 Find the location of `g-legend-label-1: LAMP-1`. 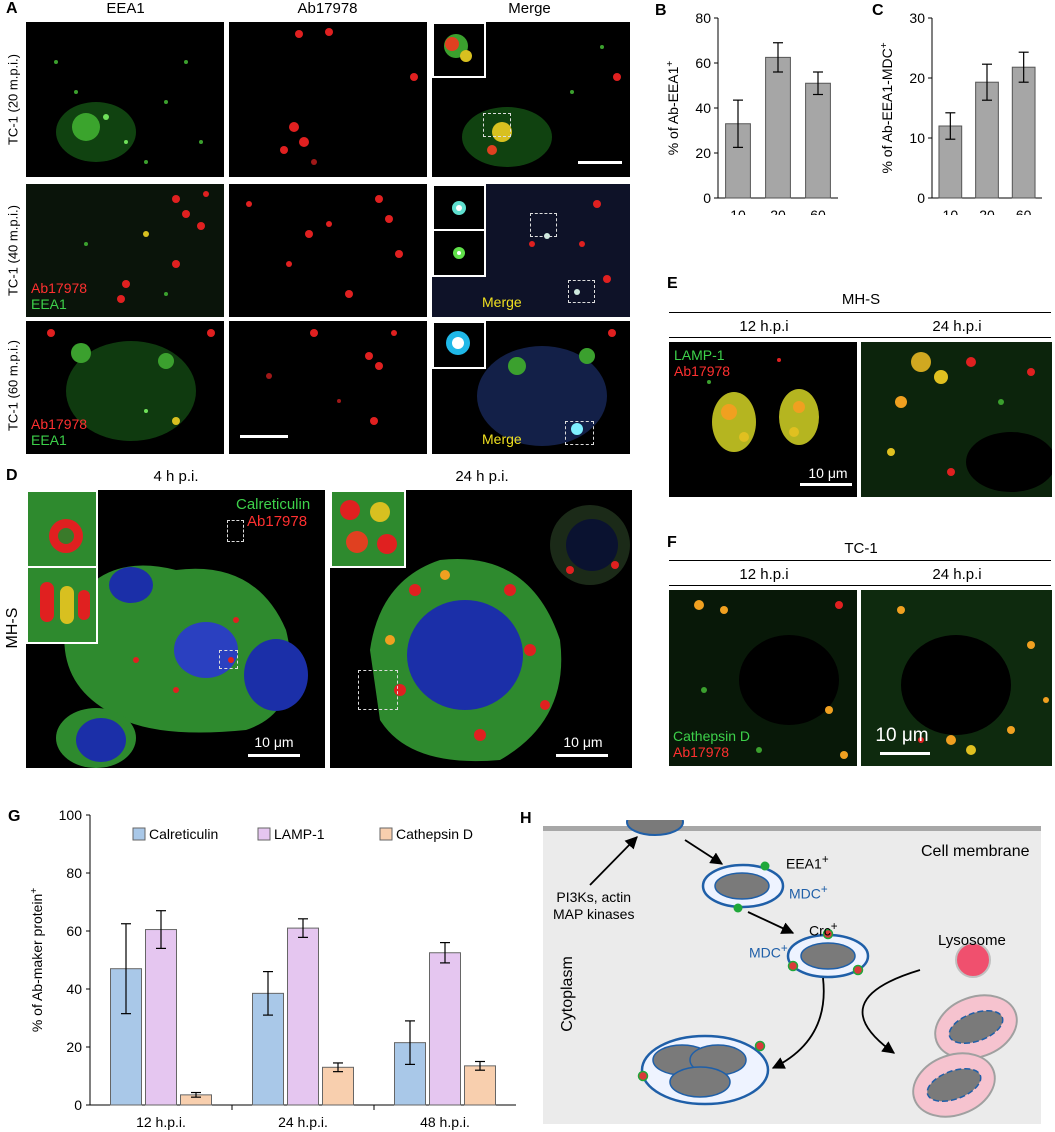

g-legend-label-1: LAMP-1 is located at coordinates (299, 834).